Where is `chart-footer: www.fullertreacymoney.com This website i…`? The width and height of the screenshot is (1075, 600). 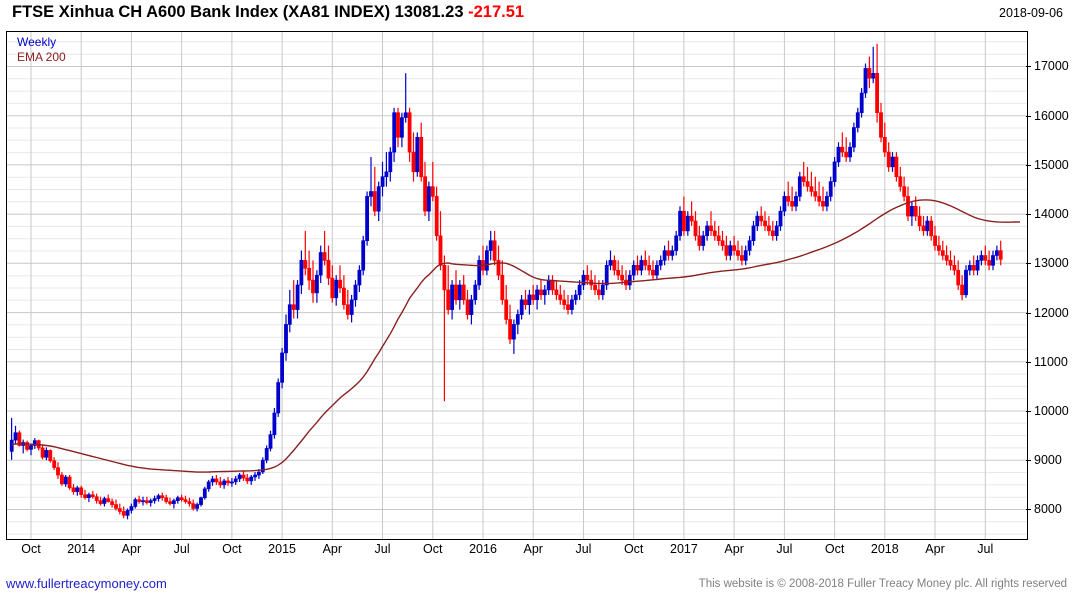
chart-footer: www.fullertreacymoney.com This website i… is located at coordinates (537, 588).